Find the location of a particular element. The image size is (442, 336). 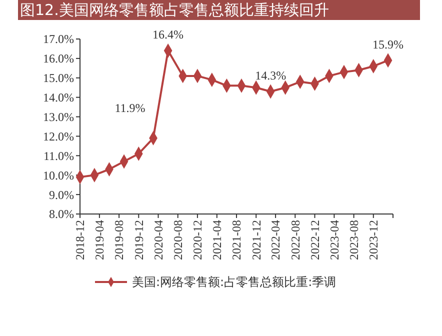

y-tick-label: 13.0% is located at coordinates (58, 117).